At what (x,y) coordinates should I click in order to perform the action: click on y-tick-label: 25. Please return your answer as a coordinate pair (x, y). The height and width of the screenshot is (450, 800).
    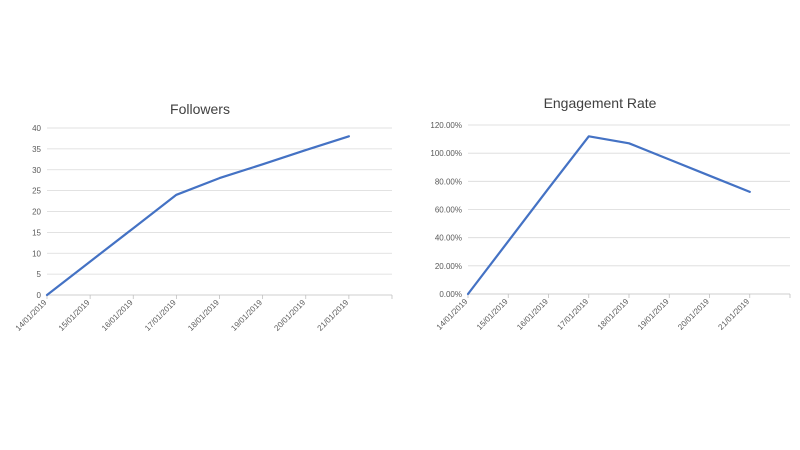
    Looking at the image, I should click on (36, 191).